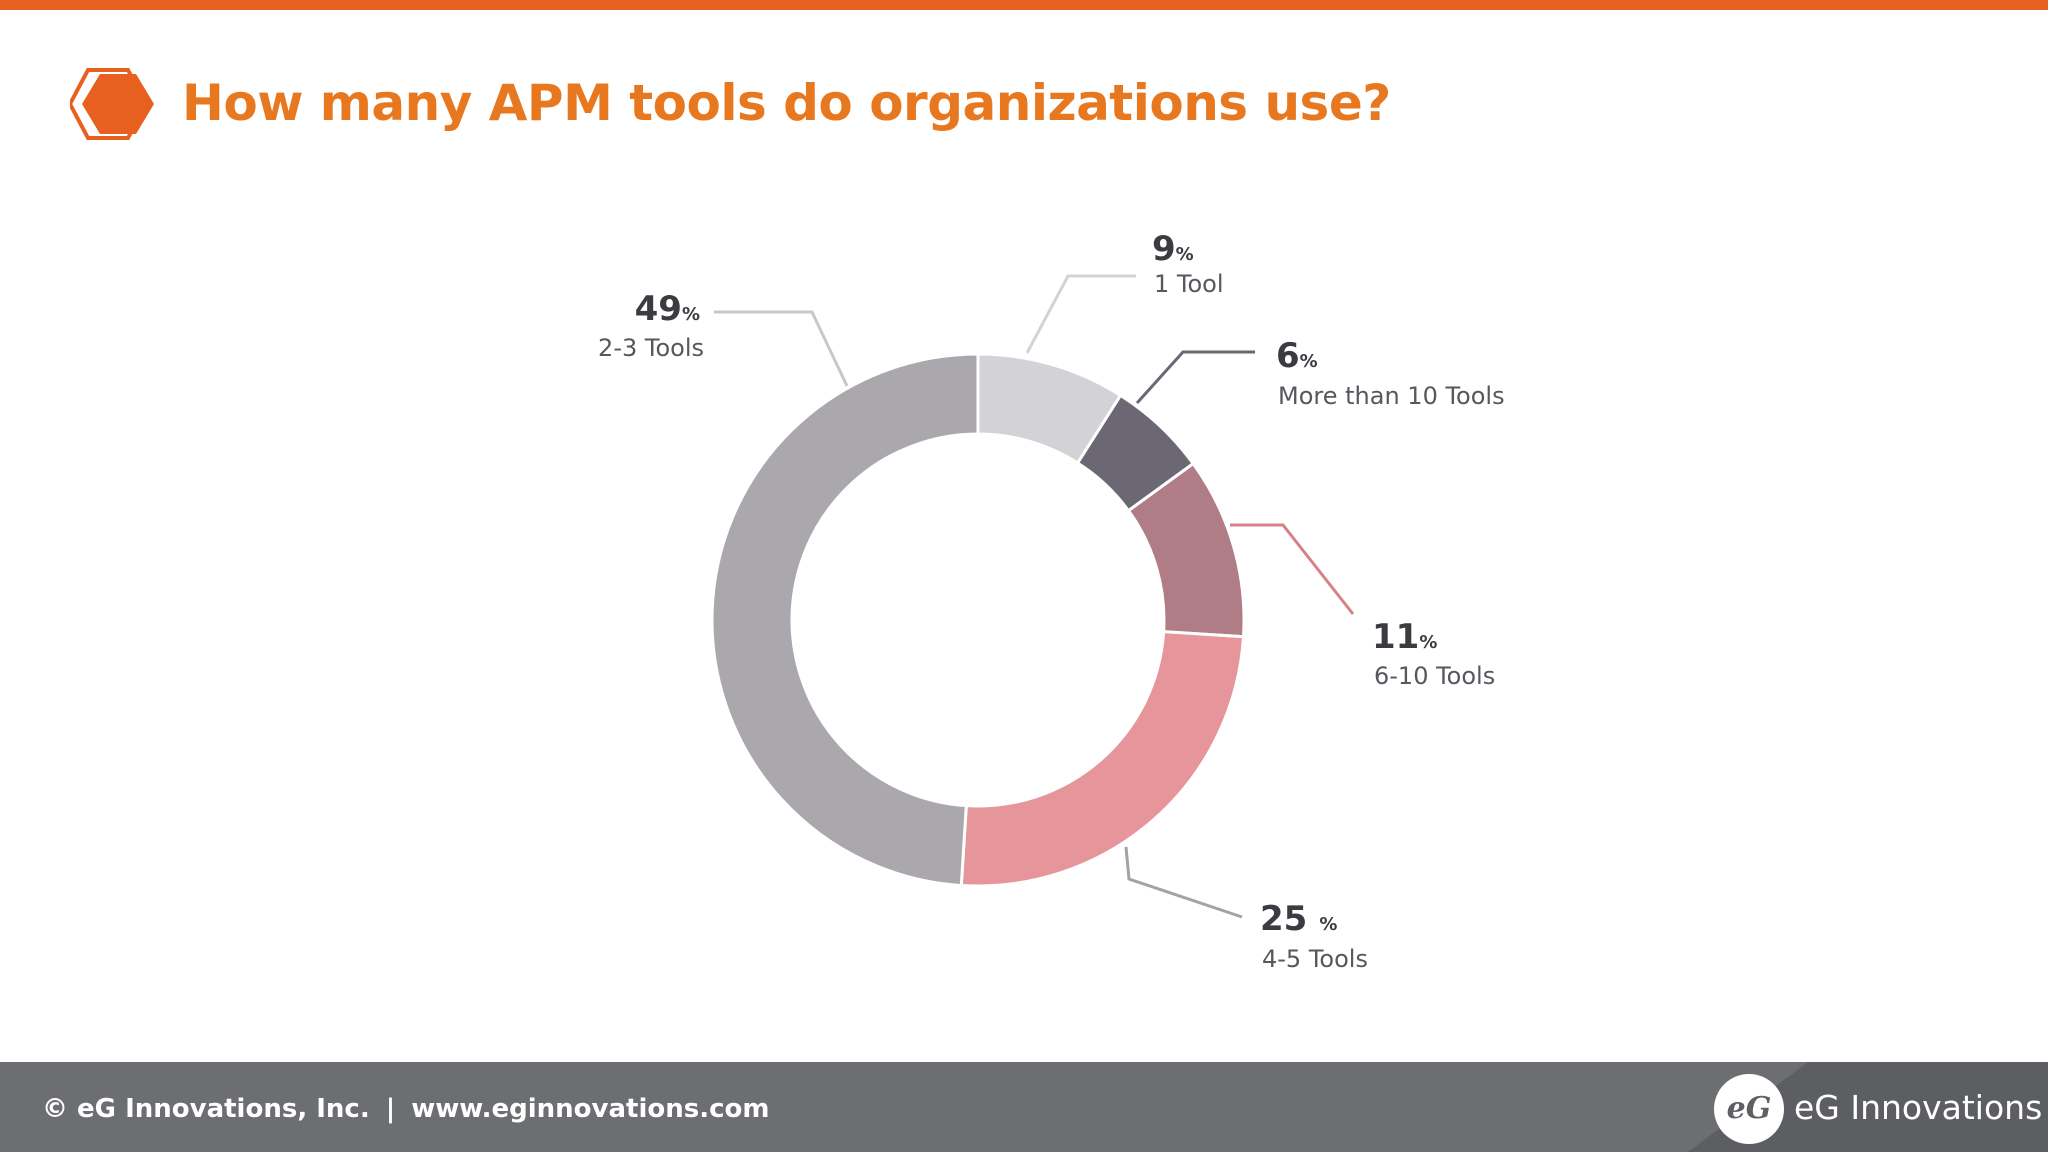 The height and width of the screenshot is (1152, 2048). I want to click on slice-value-1-tool: 9, so click(1164, 249).